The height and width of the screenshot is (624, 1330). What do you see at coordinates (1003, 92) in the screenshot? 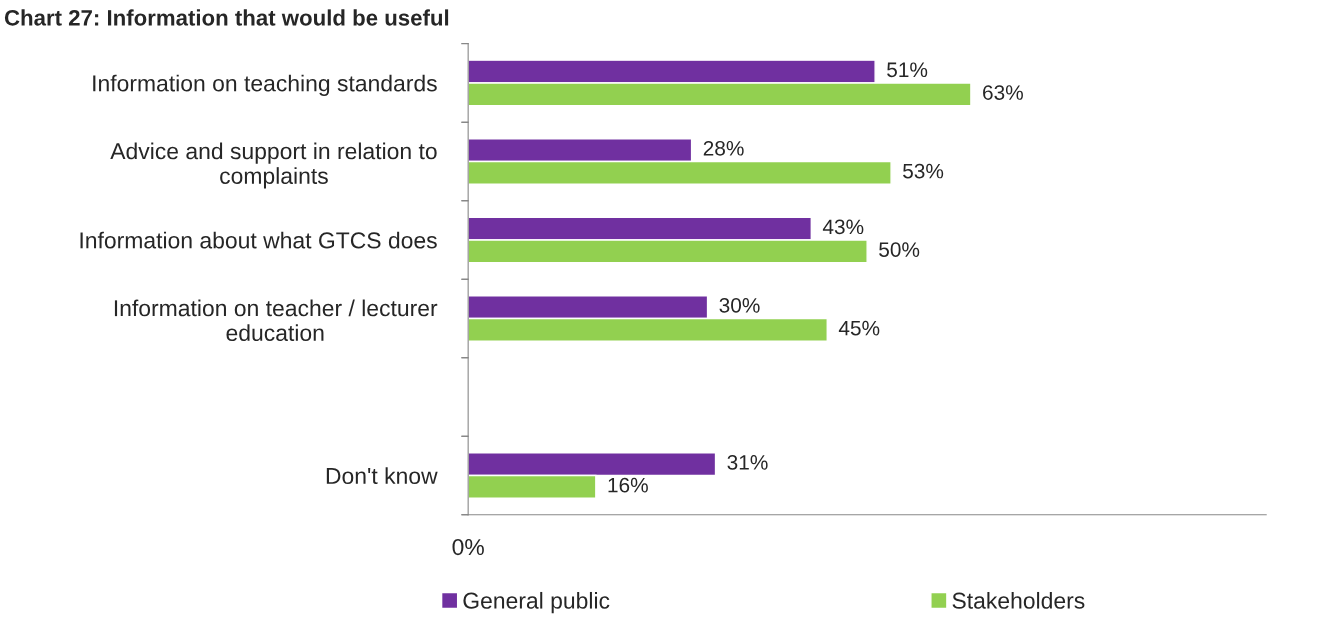
I see `data-label: 63%` at bounding box center [1003, 92].